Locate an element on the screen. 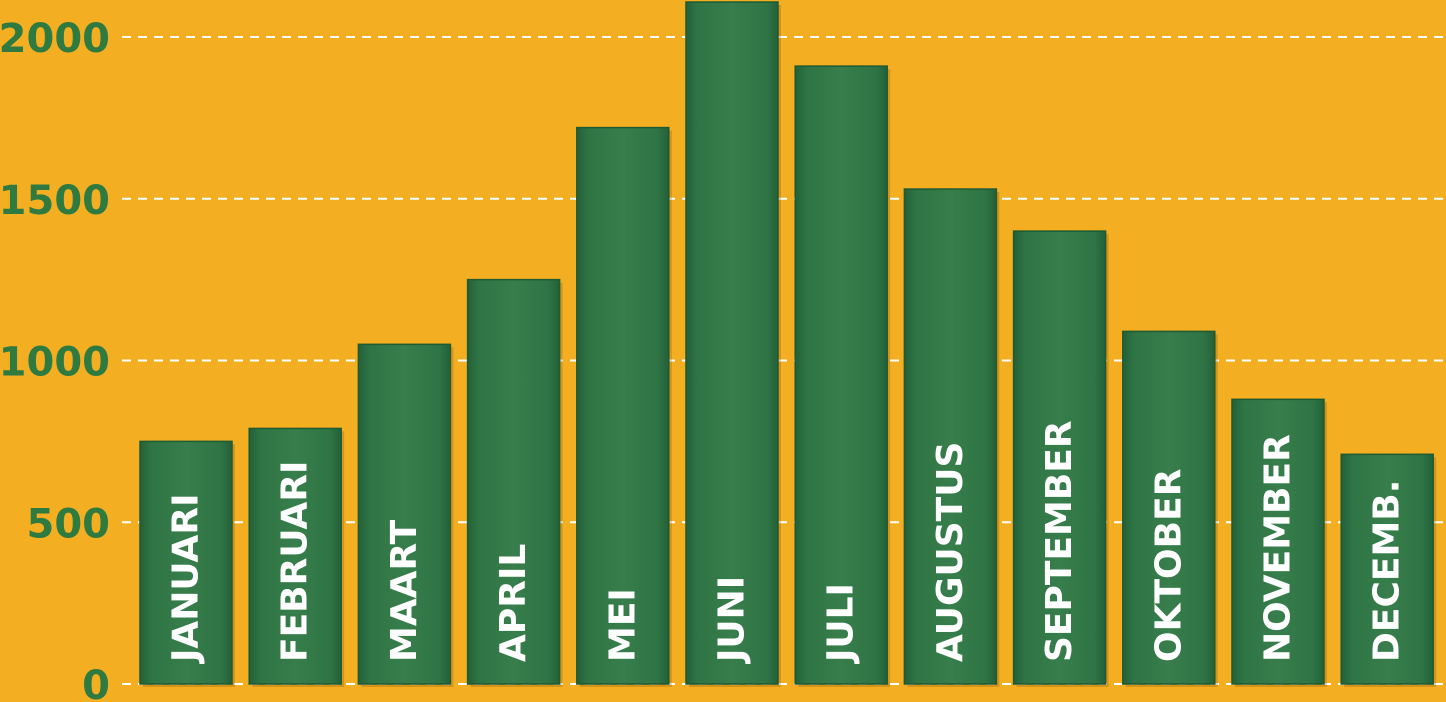  y-tick-label: 500 is located at coordinates (69, 524).